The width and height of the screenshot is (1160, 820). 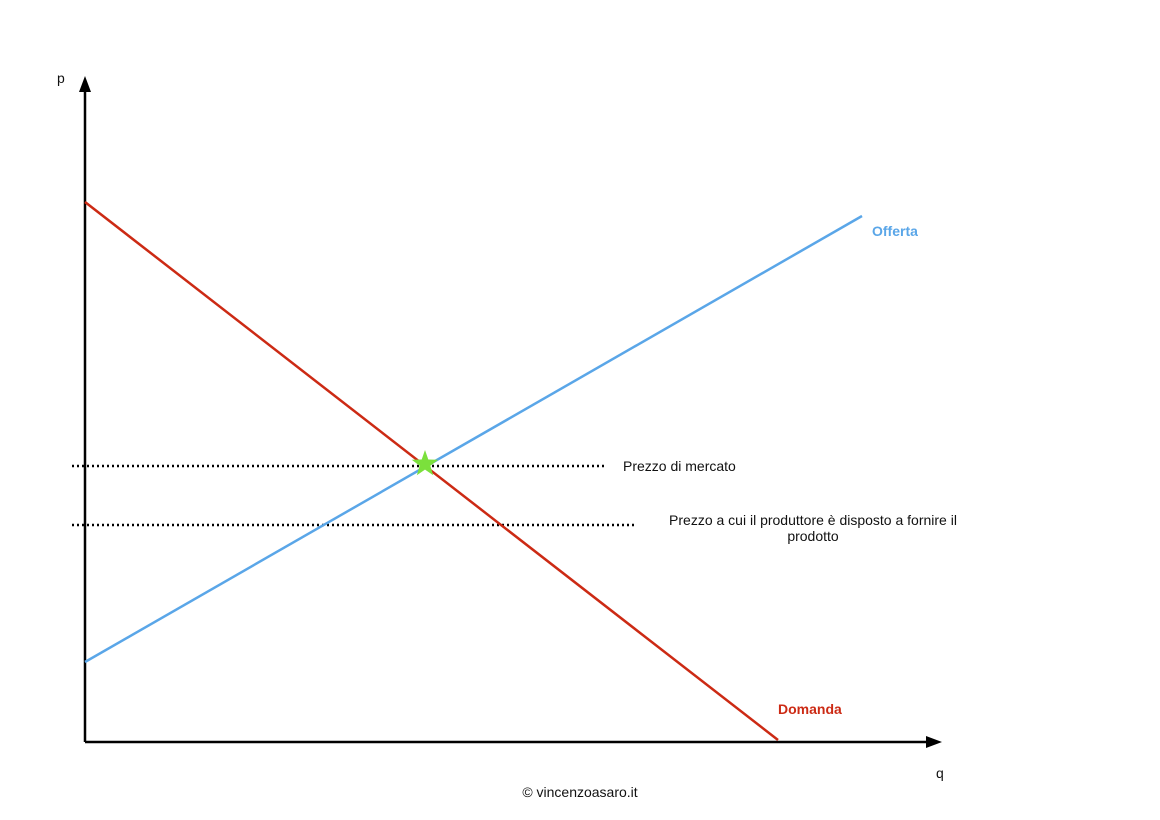 What do you see at coordinates (940, 773) in the screenshot?
I see `x-axis-label: q` at bounding box center [940, 773].